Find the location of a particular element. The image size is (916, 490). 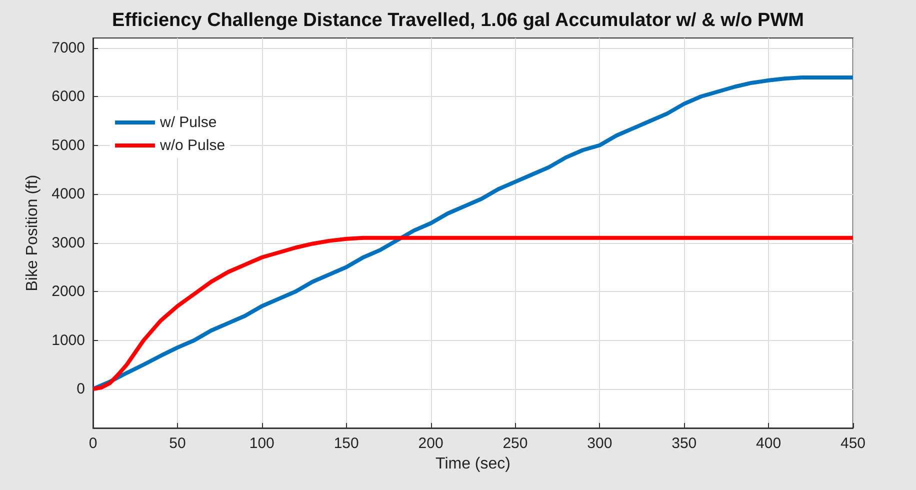

legend-label: w/o Pulse is located at coordinates (192, 145).